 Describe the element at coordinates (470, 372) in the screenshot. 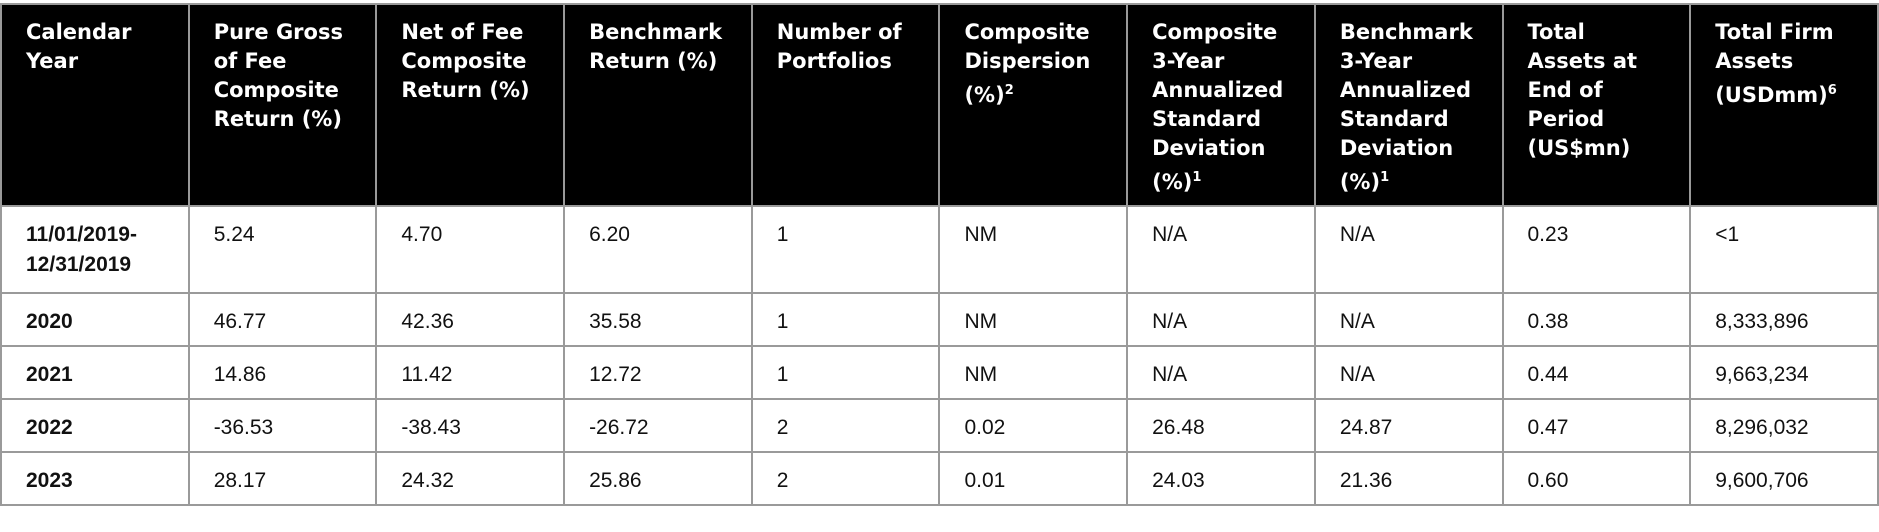

I see `value-cell: 11.42` at that location.